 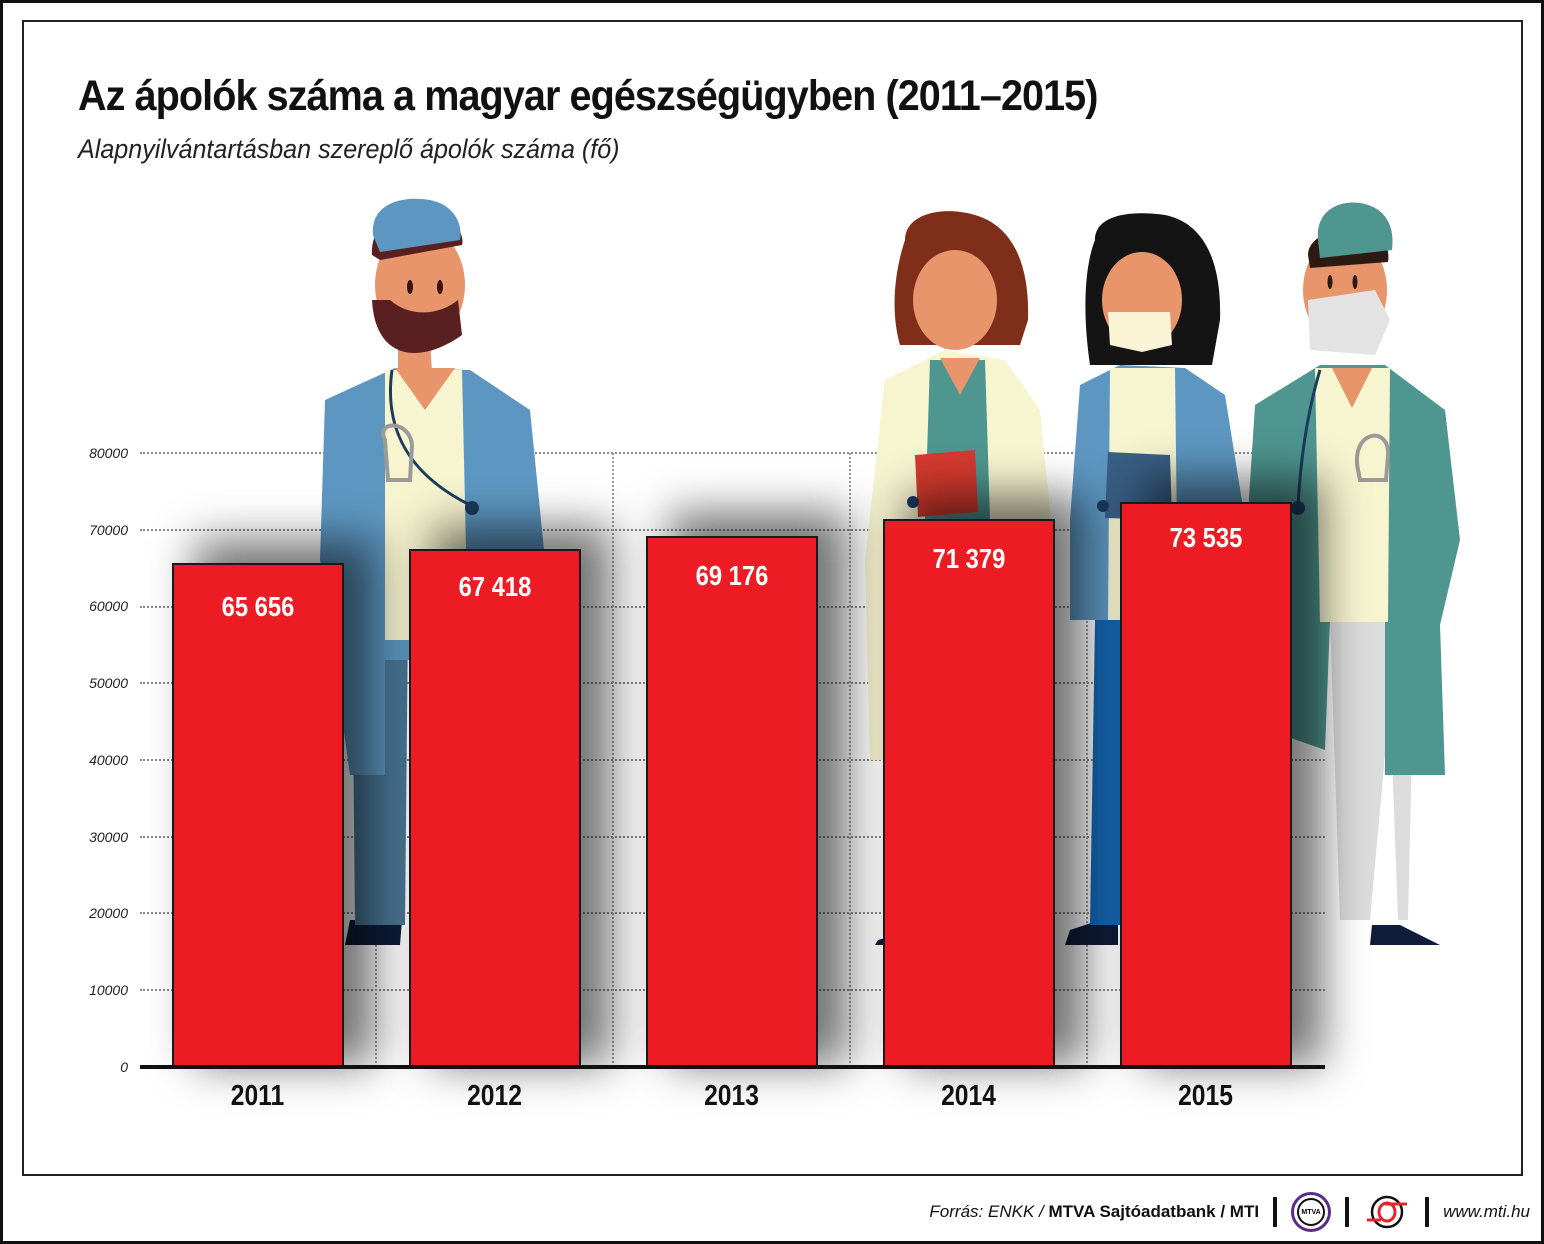 What do you see at coordinates (1206, 784) in the screenshot?
I see `bar-2015: 73 535` at bounding box center [1206, 784].